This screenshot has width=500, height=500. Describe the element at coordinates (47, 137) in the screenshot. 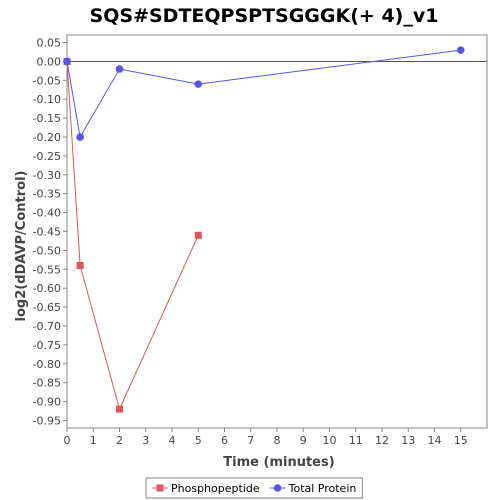

I see `y-tick-label: -0.20` at that location.